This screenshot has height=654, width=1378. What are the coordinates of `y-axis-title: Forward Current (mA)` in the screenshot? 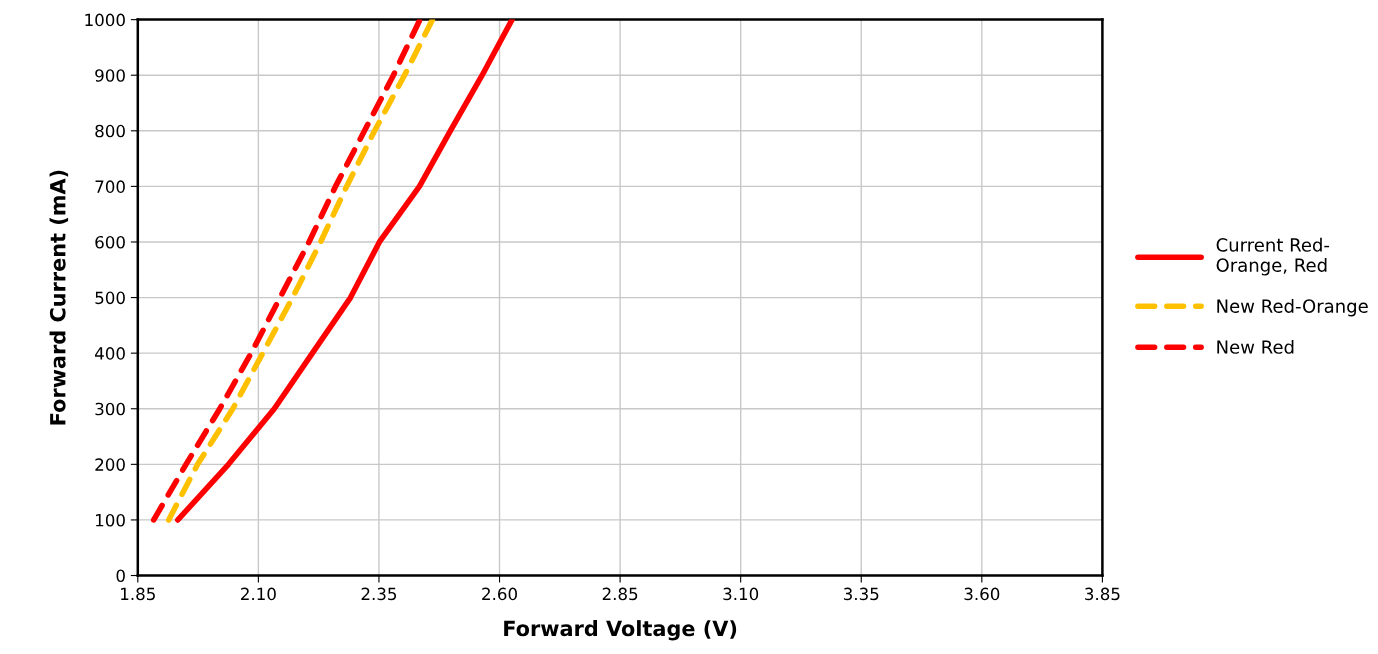 It's located at (59, 297).